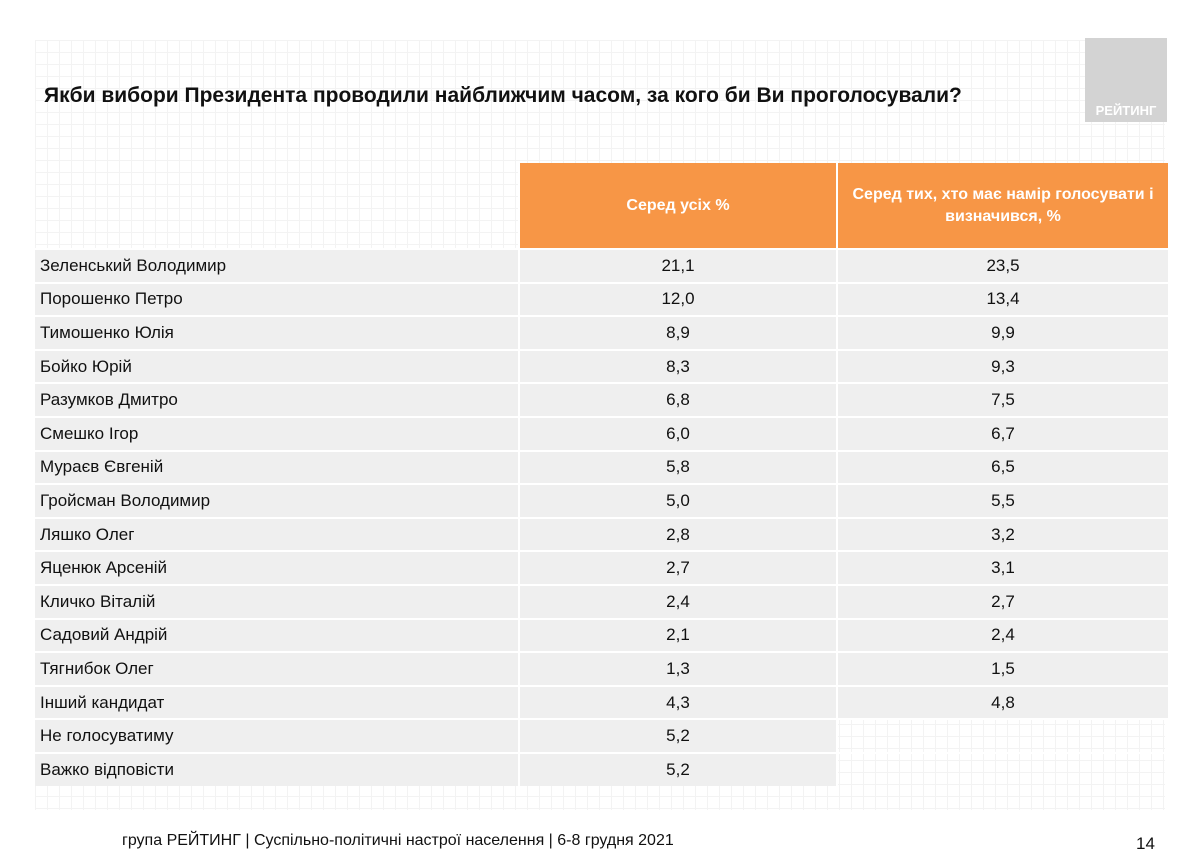  Describe the element at coordinates (276, 265) in the screenshot. I see `candidate-name: Зеленський Володимир` at that location.